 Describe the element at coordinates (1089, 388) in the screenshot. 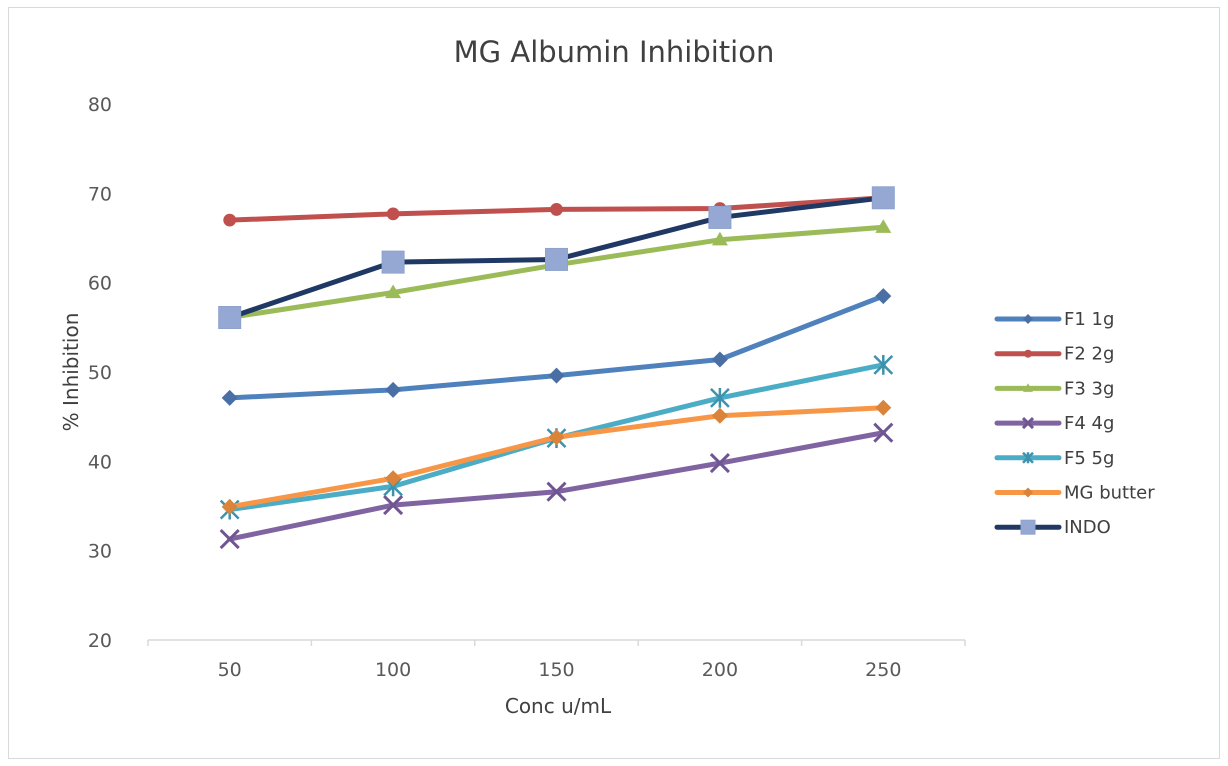

I see `legend-label: F3 3g` at that location.